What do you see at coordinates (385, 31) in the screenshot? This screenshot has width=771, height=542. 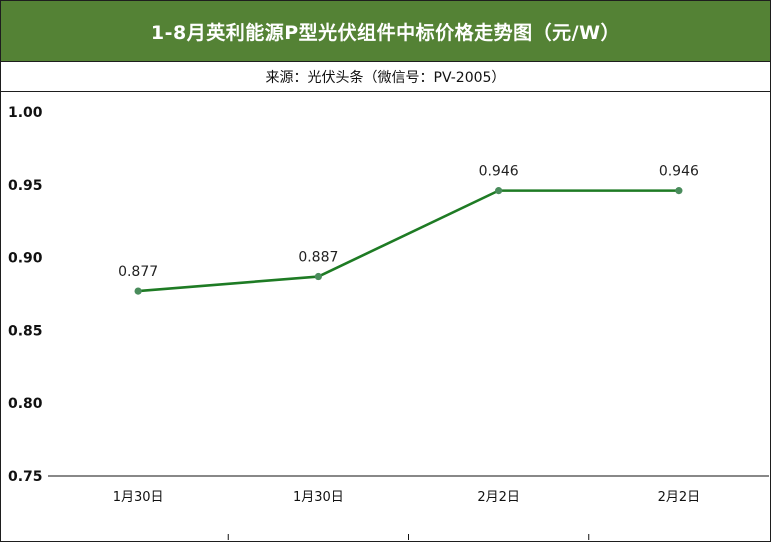 I see `chart-title: 1-8月英利能源P型光伏组件中标价格走势图（元/W）` at bounding box center [385, 31].